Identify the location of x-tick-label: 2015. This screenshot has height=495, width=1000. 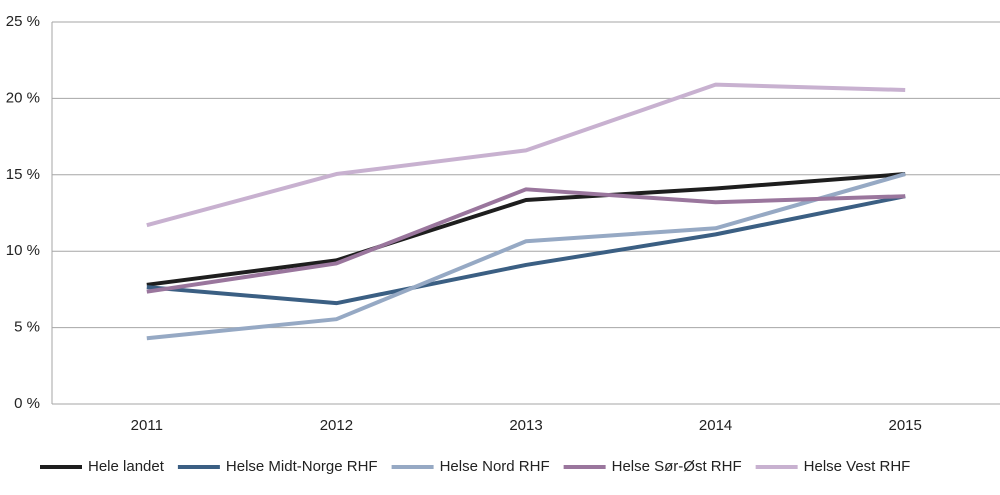
(905, 425).